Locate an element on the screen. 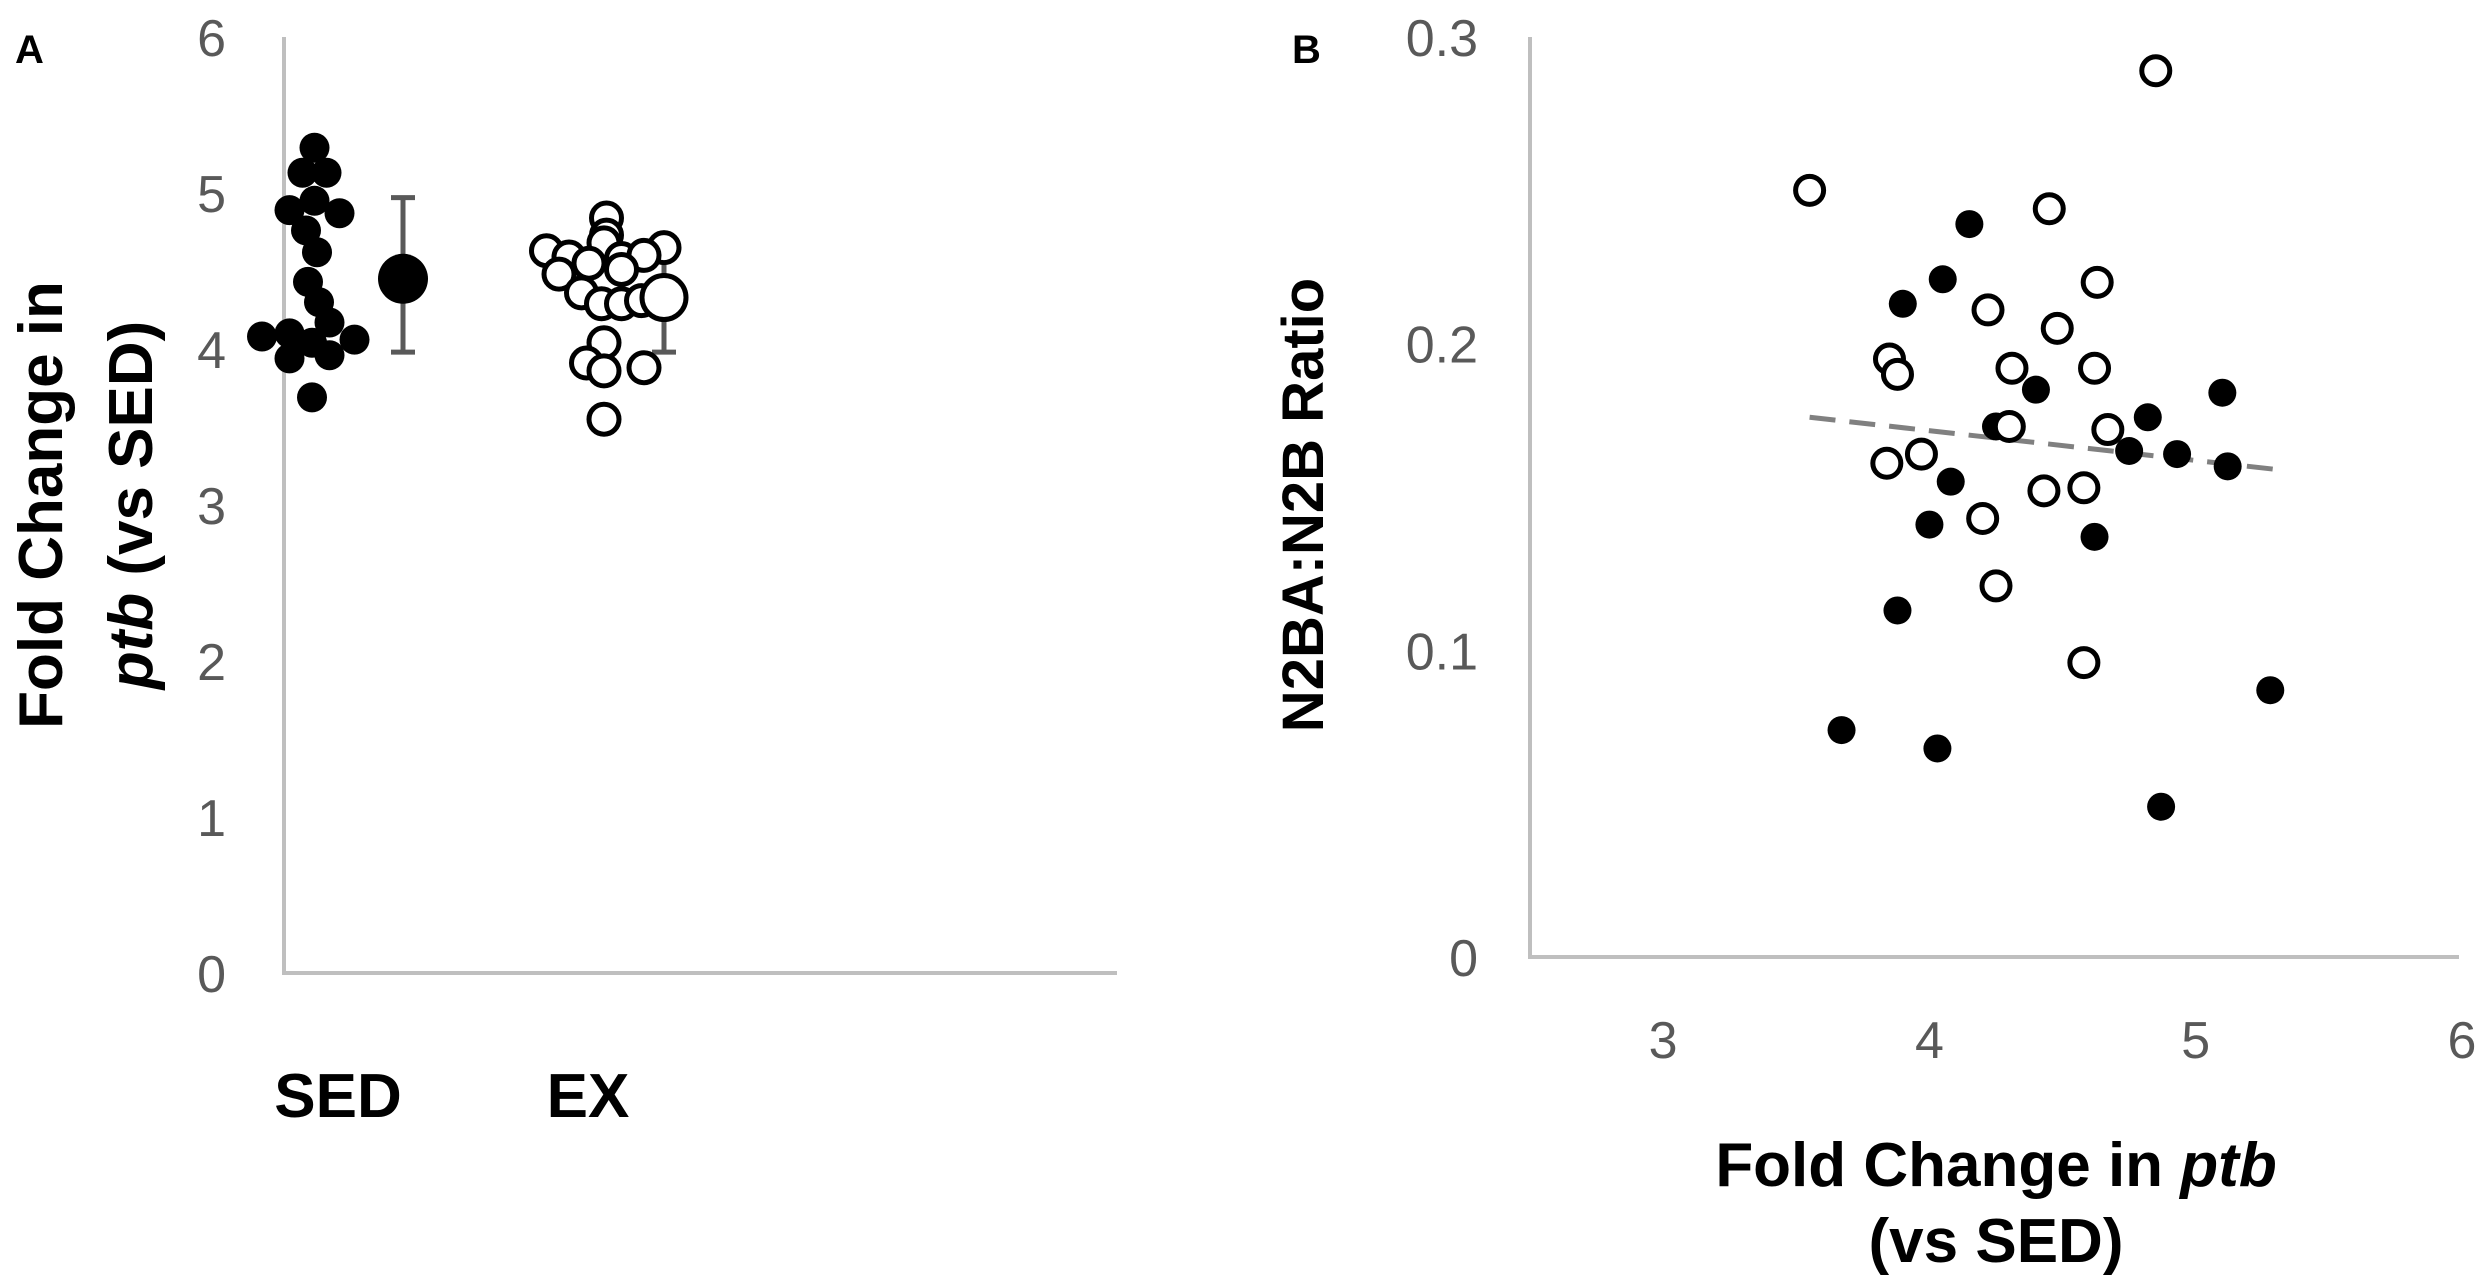  a-category-labels: SED EX is located at coordinates (451, 1096).